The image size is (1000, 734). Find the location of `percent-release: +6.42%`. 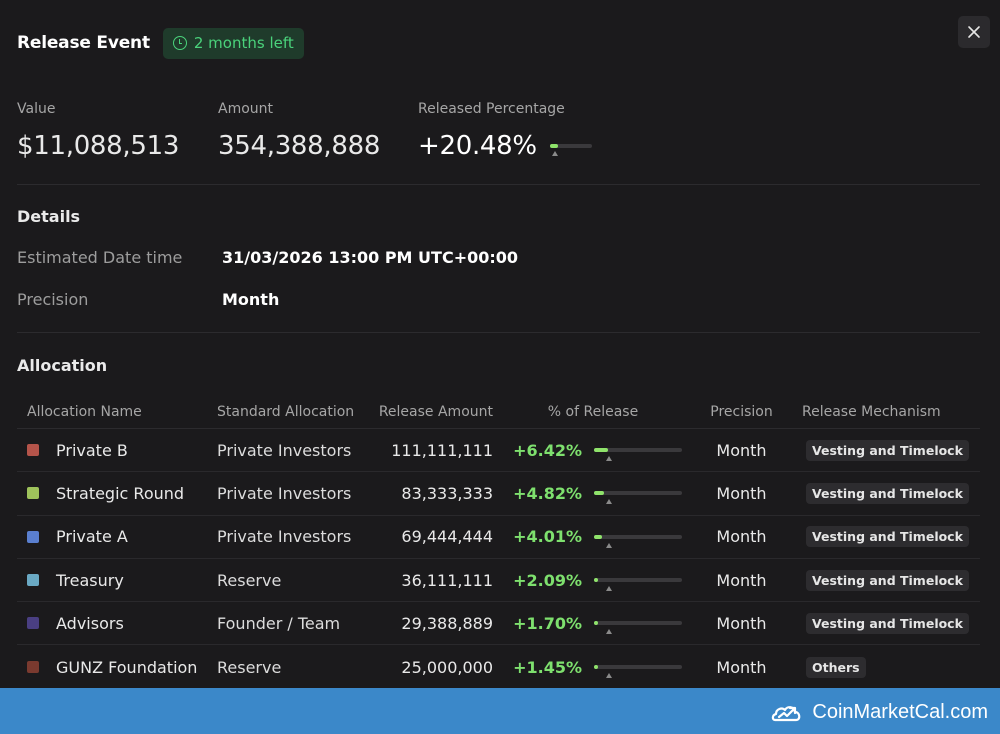

percent-release: +6.42% is located at coordinates (547, 450).